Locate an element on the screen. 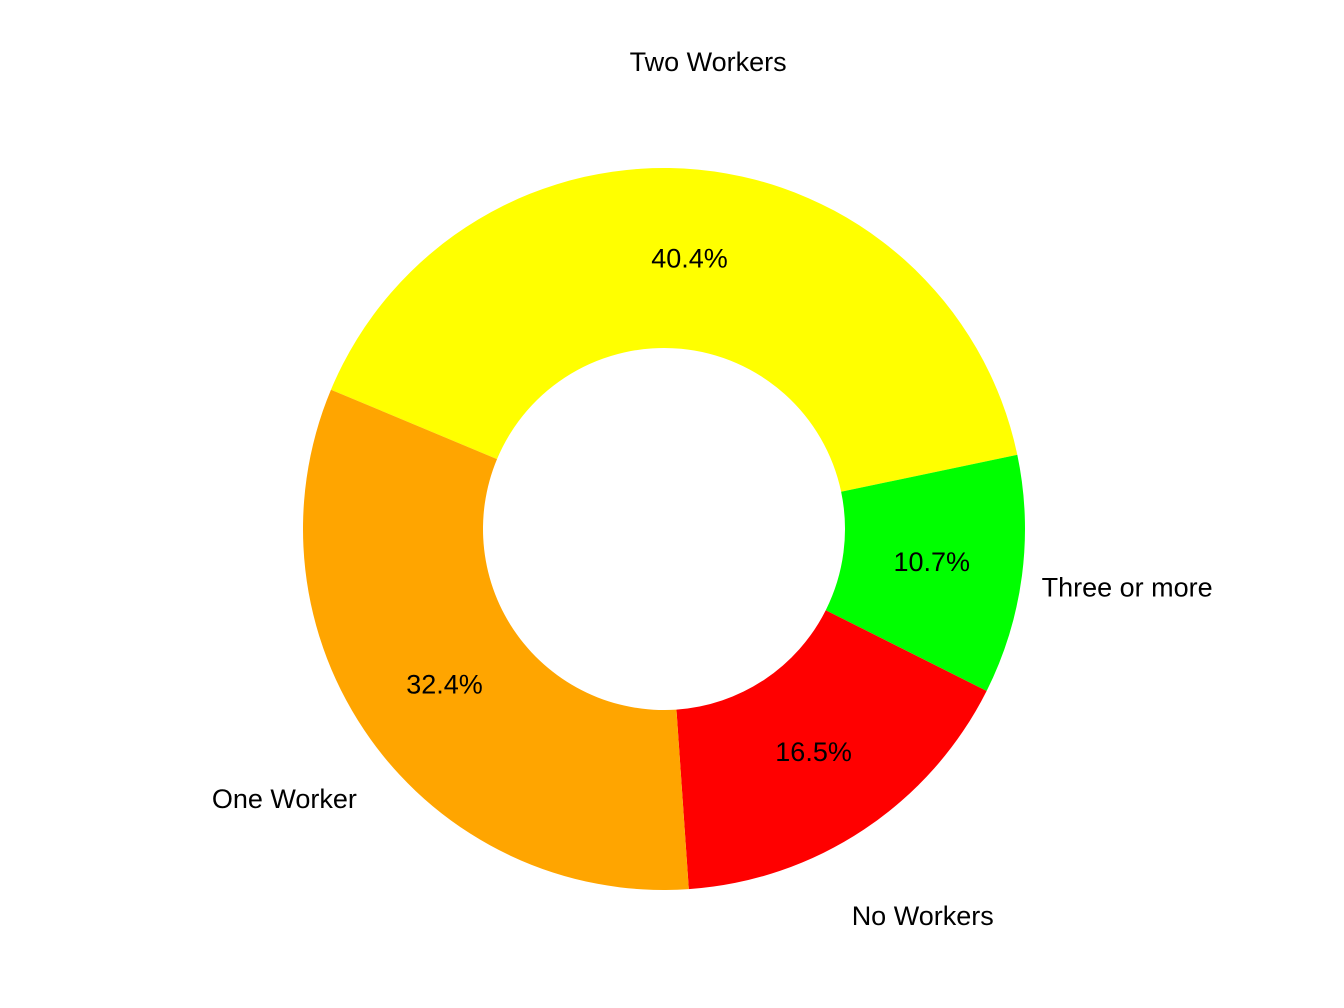 The height and width of the screenshot is (1008, 1344). category-label: One Worker is located at coordinates (284, 799).